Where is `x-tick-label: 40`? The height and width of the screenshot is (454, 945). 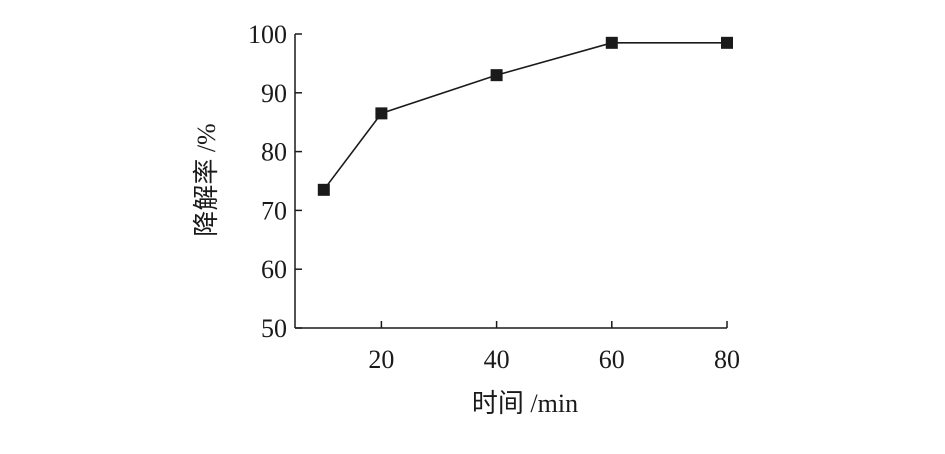
x-tick-label: 40 is located at coordinates (497, 359).